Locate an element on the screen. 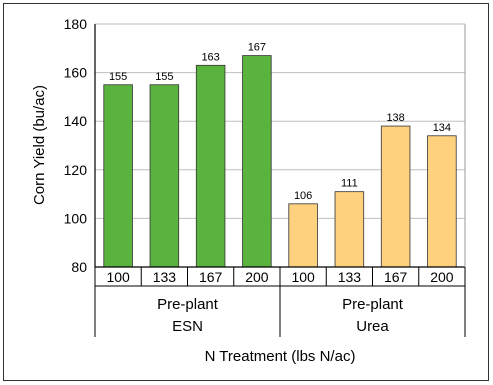 Image resolution: width=493 pixels, height=385 pixels. bar-value-label: 167 is located at coordinates (257, 48).